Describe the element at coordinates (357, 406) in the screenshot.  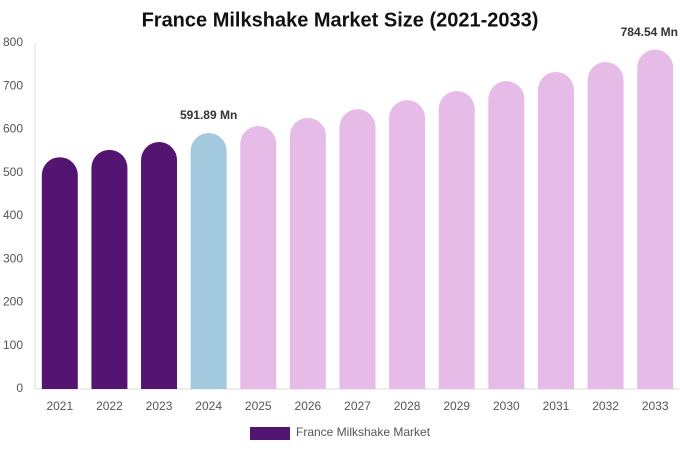
I see `x-tick-label: 2027` at that location.